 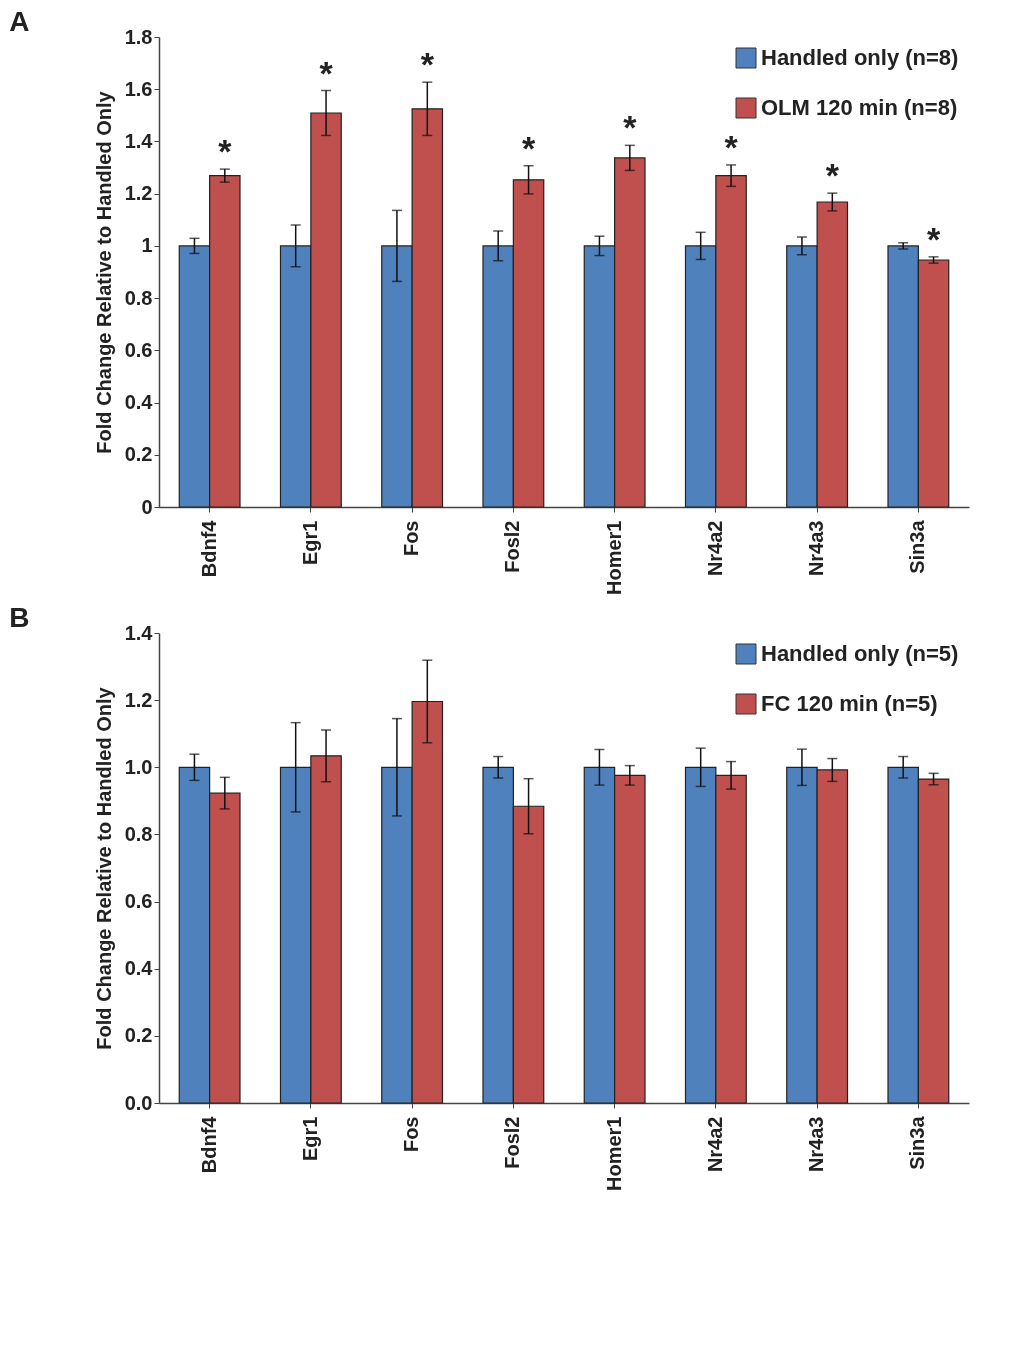 I want to click on legend-label: OLM 120 min (n=8), so click(x=859, y=107).